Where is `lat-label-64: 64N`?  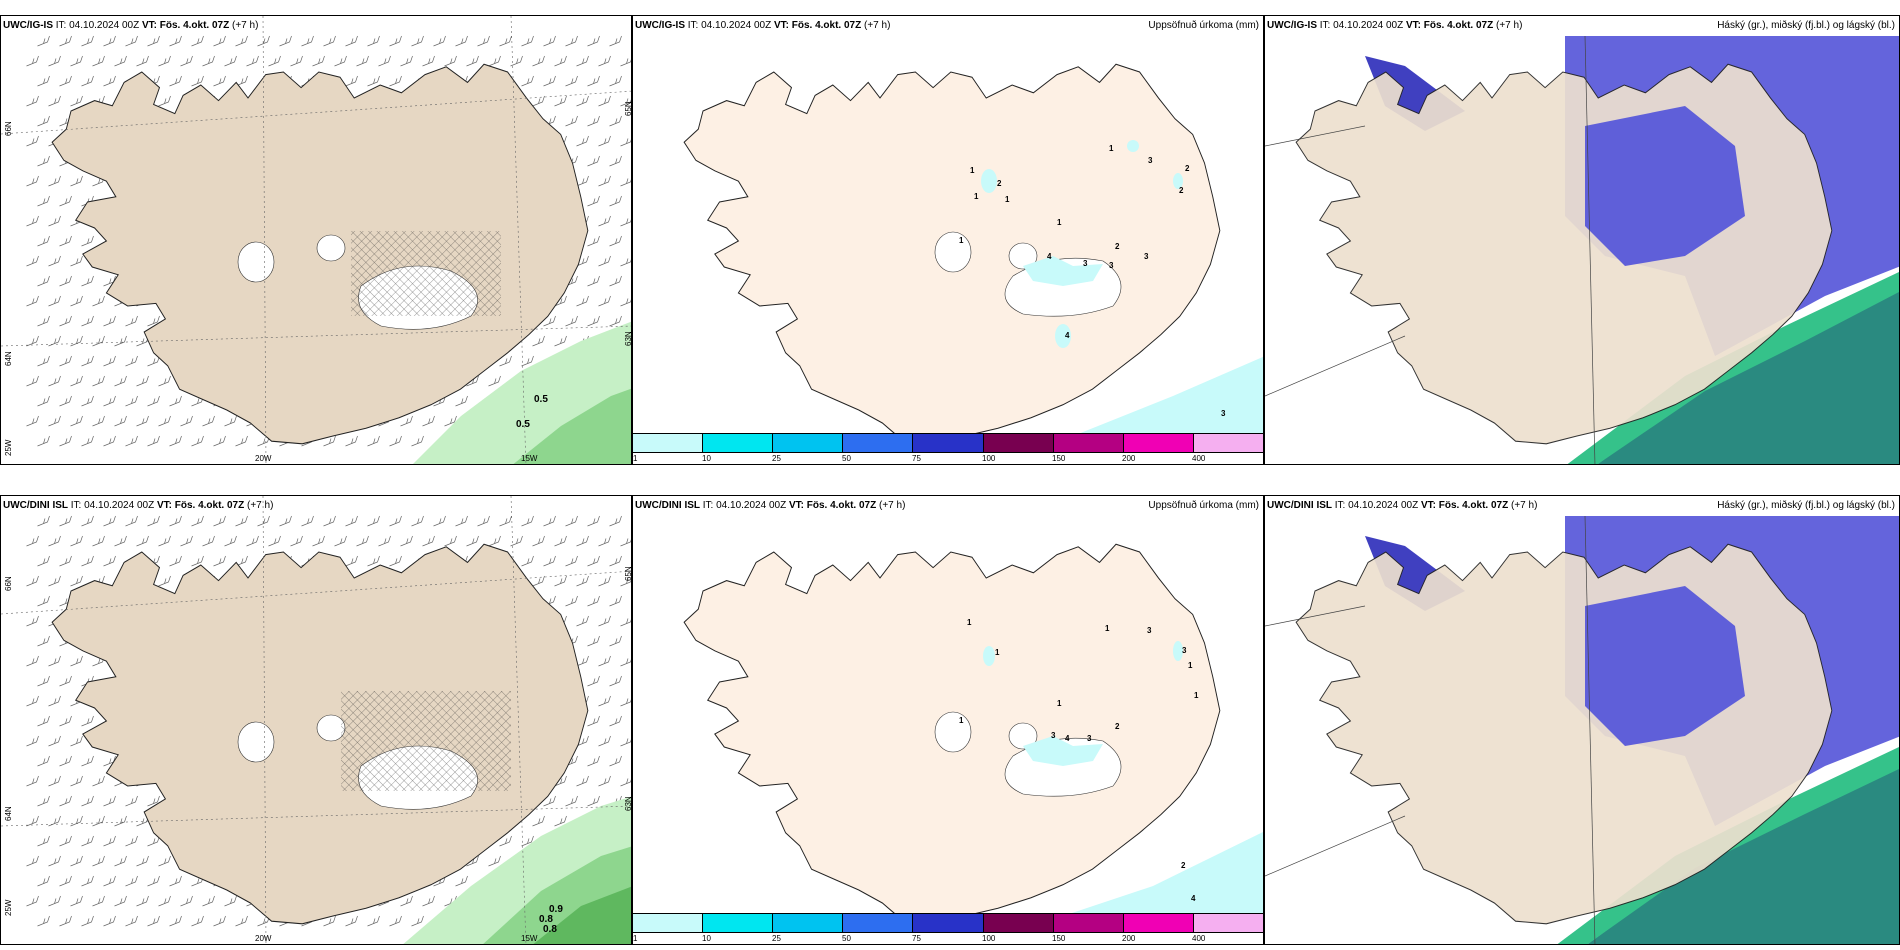 lat-label-64: 64N is located at coordinates (8, 813).